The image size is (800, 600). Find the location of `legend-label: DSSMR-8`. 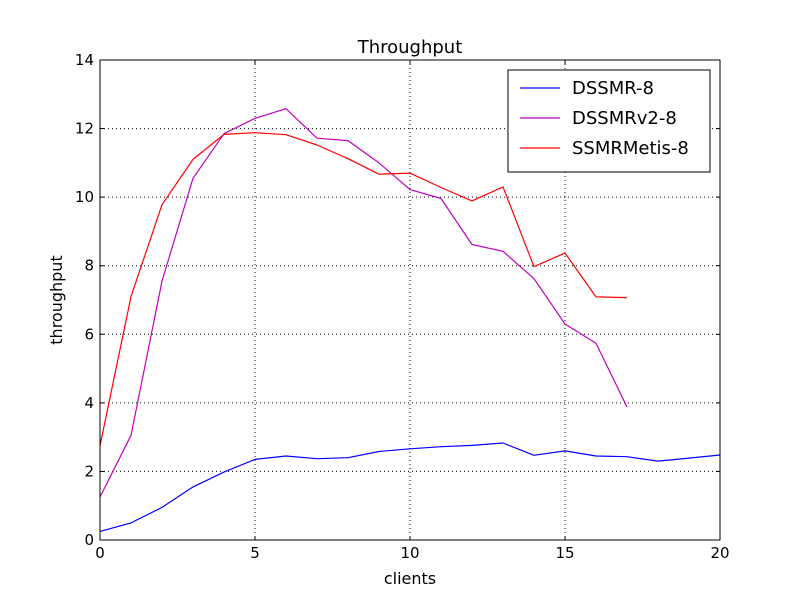

legend-label: DSSMR-8 is located at coordinates (613, 88).